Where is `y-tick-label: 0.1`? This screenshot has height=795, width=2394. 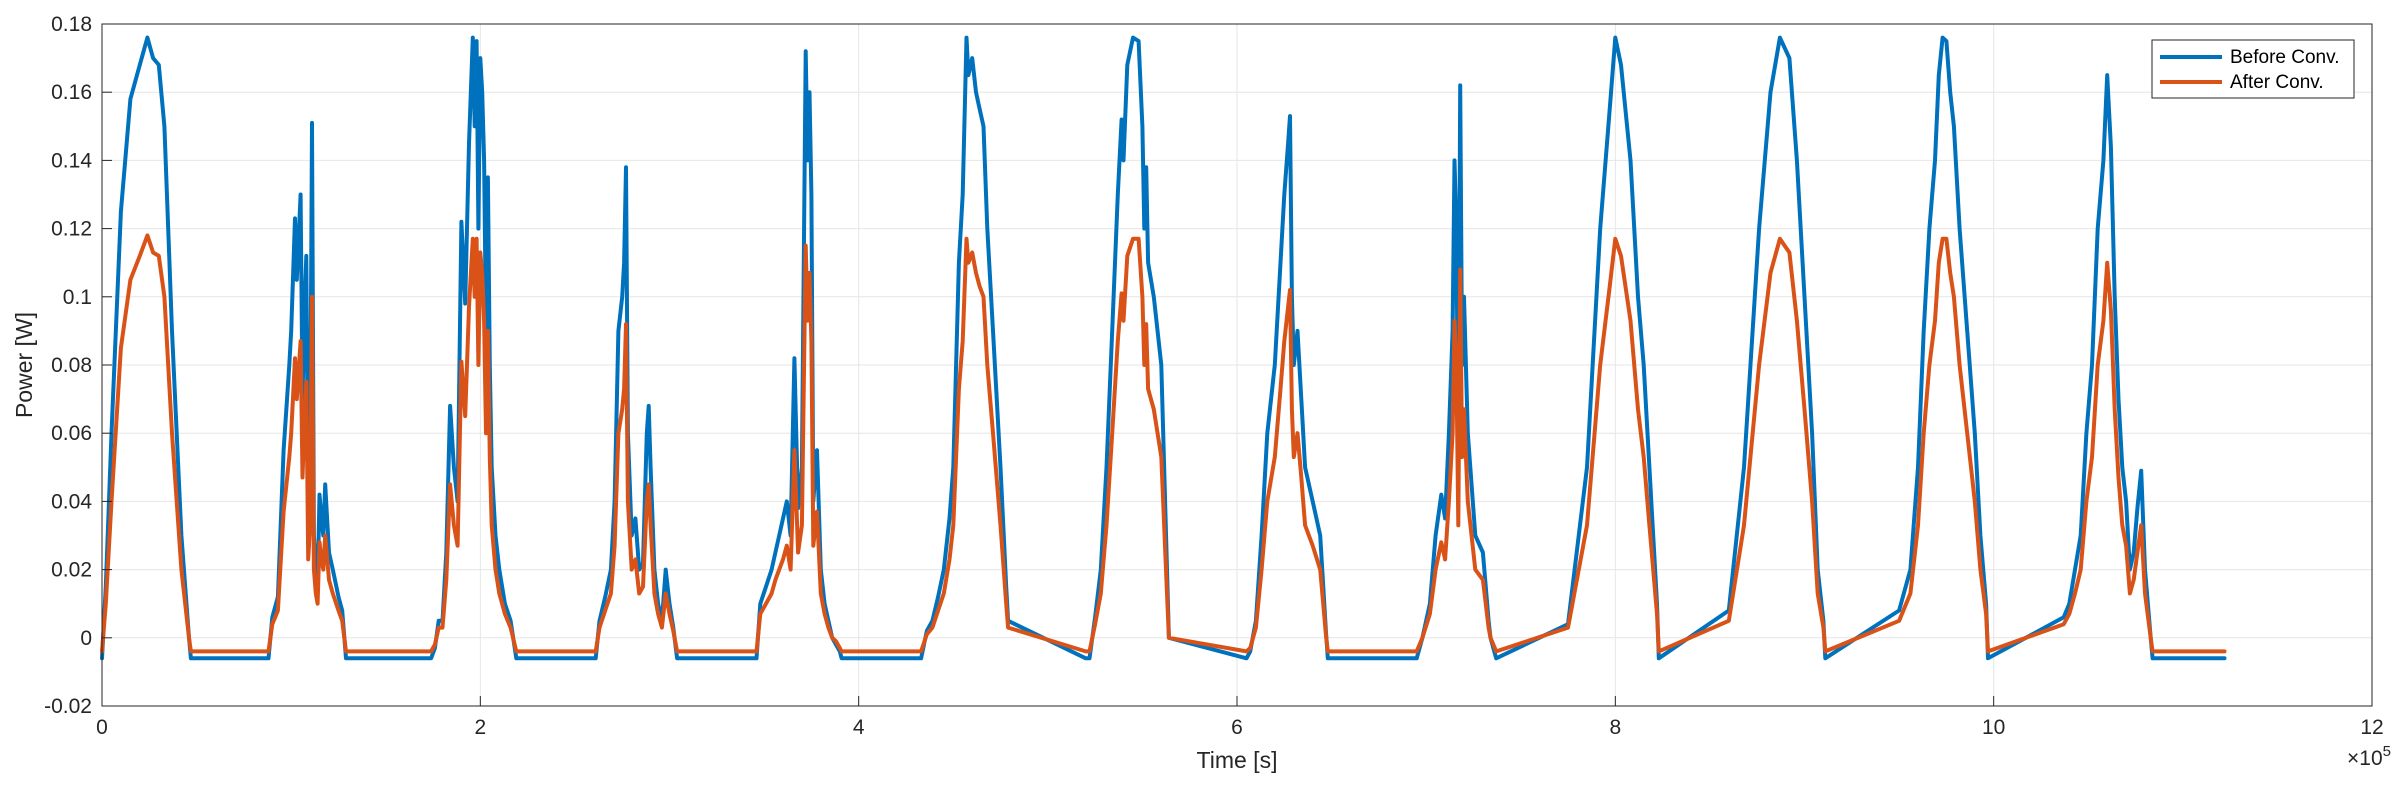
y-tick-label: 0.1 is located at coordinates (77, 297).